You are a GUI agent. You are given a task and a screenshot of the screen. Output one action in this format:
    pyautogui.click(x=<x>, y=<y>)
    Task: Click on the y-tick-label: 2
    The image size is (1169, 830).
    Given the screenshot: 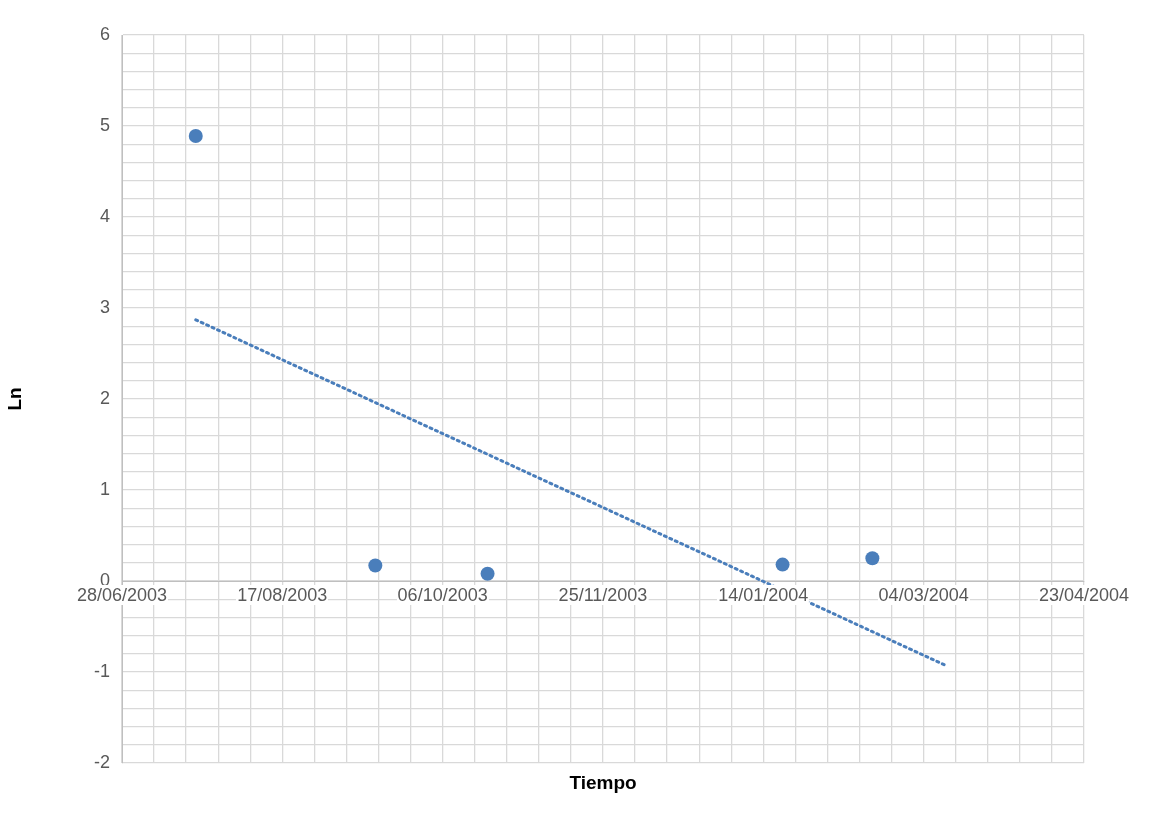 What is the action you would take?
    pyautogui.click(x=104, y=397)
    